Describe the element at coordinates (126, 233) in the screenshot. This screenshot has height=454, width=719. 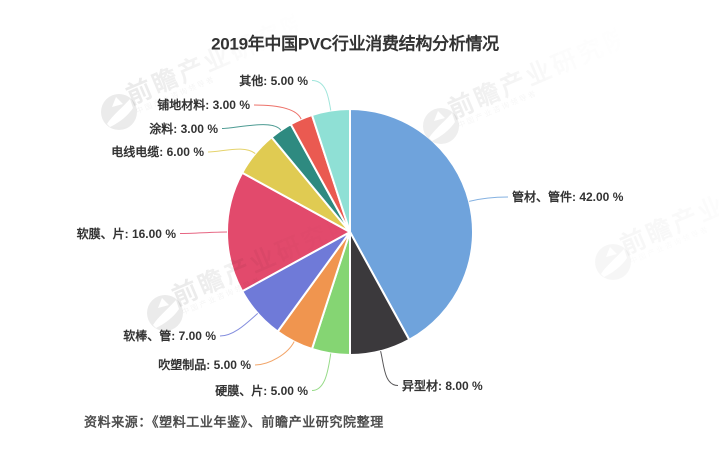
I see `pie-label-soft-film-sheet: 软膜、片: 16.00 %` at that location.